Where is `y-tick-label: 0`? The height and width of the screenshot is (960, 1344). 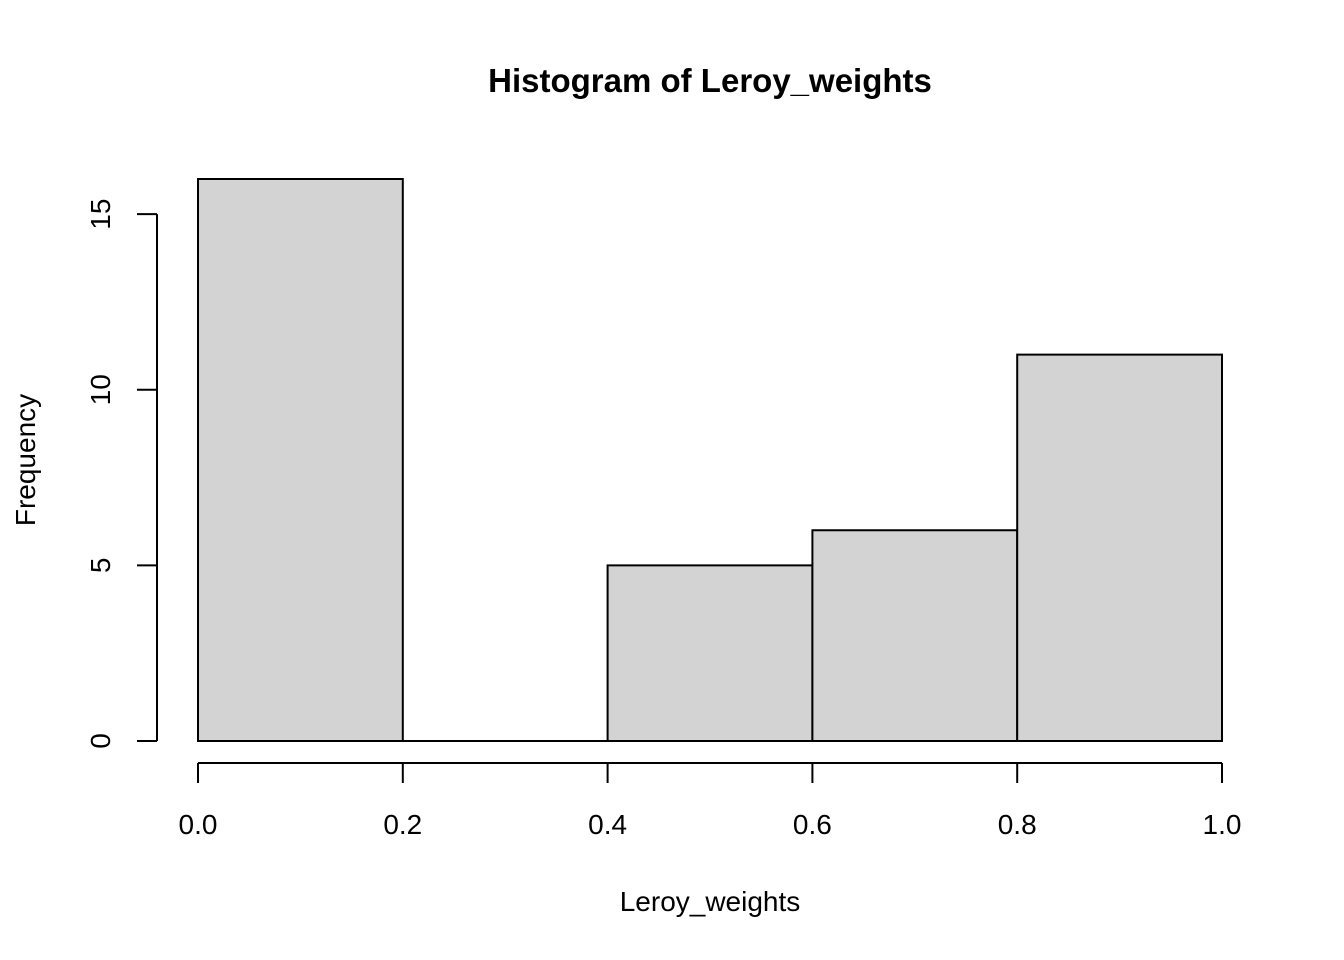
y-tick-label: 0 is located at coordinates (100, 741).